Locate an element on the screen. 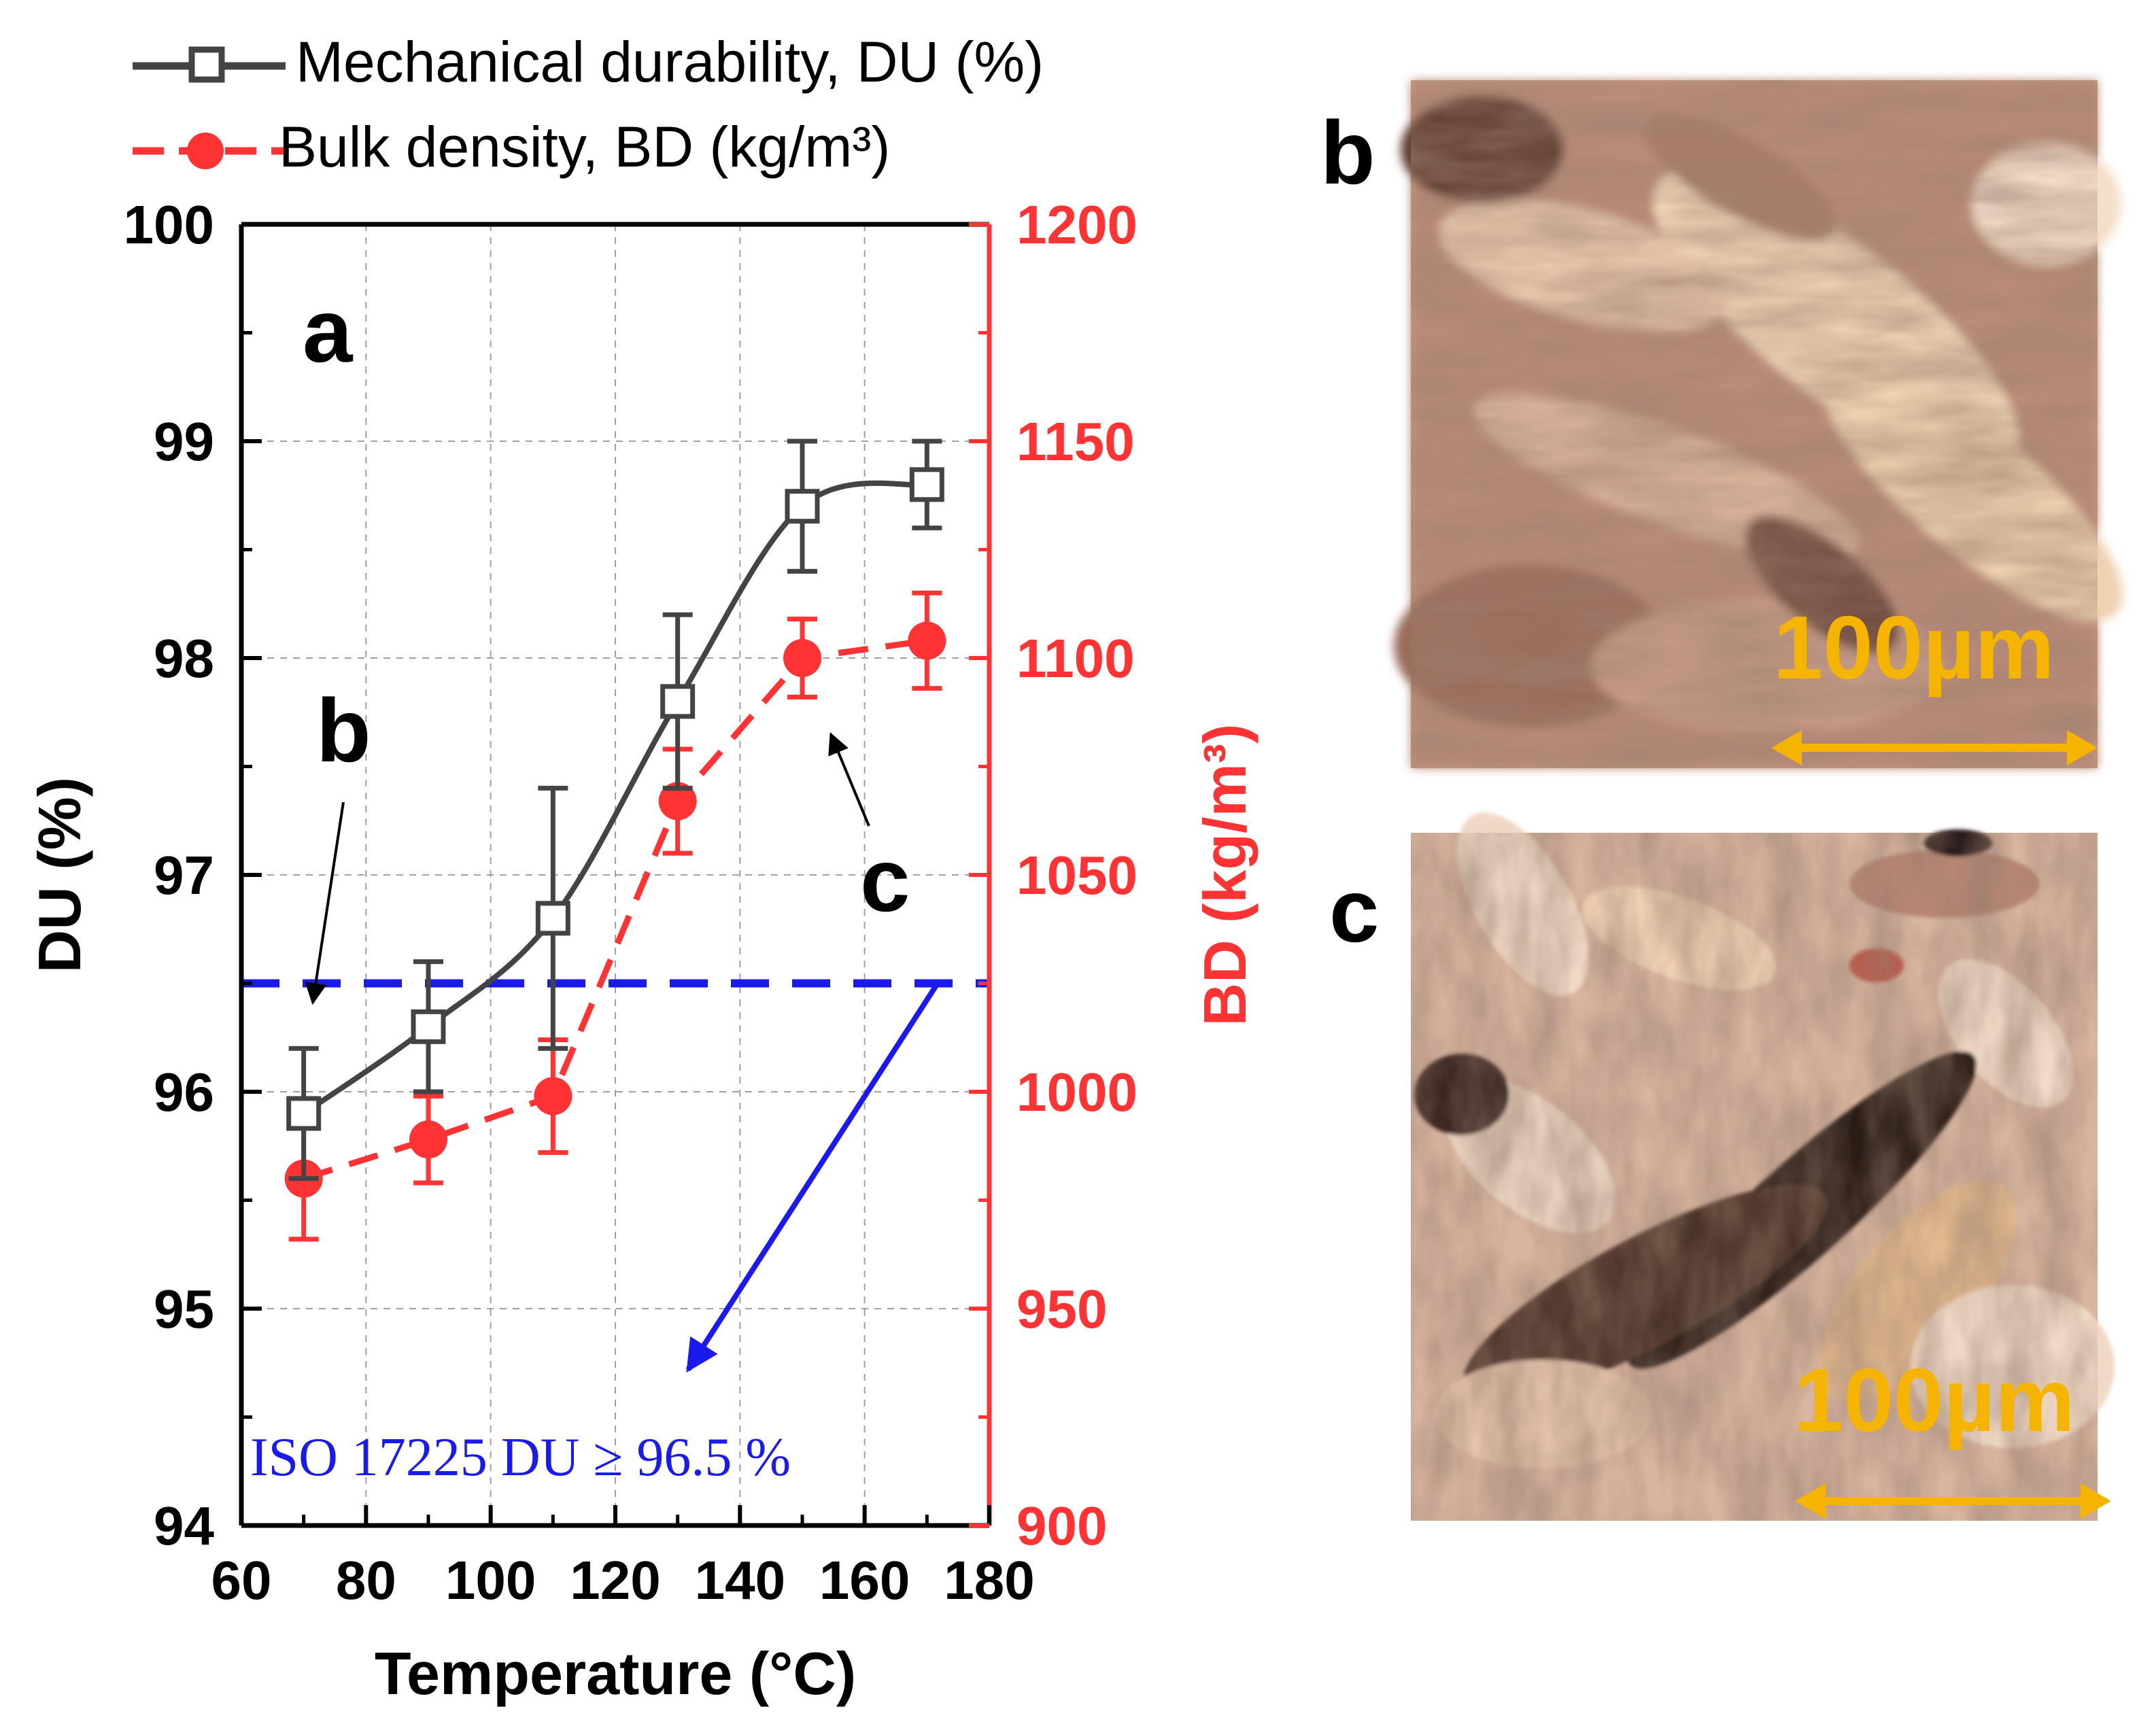 Image resolution: width=2156 pixels, height=1724 pixels. iso-label: ISO 17225 DU ≥ 96.5 % is located at coordinates (520, 1457).